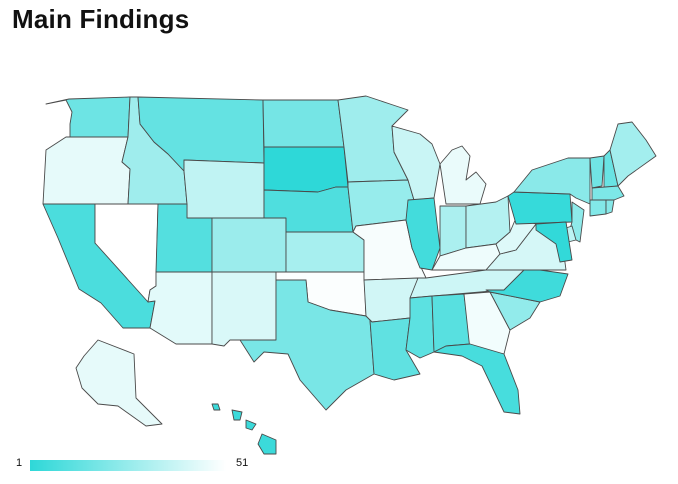 The height and width of the screenshot is (484, 678). Describe the element at coordinates (610, 207) in the screenshot. I see `state-RI` at that location.